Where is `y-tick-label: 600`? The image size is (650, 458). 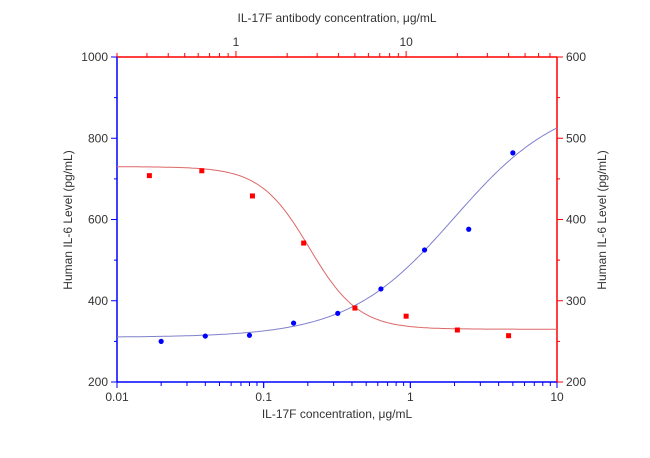
y-tick-label: 600 is located at coordinates (98, 220).